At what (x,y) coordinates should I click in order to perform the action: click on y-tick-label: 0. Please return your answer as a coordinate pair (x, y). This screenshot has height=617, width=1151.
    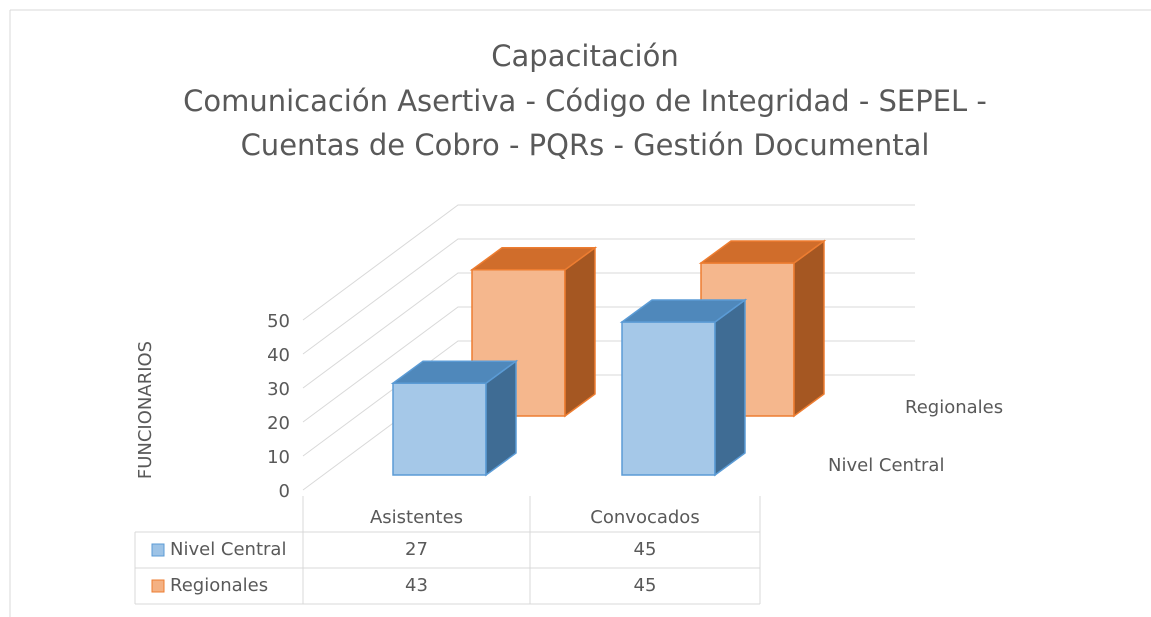
    Looking at the image, I should click on (284, 491).